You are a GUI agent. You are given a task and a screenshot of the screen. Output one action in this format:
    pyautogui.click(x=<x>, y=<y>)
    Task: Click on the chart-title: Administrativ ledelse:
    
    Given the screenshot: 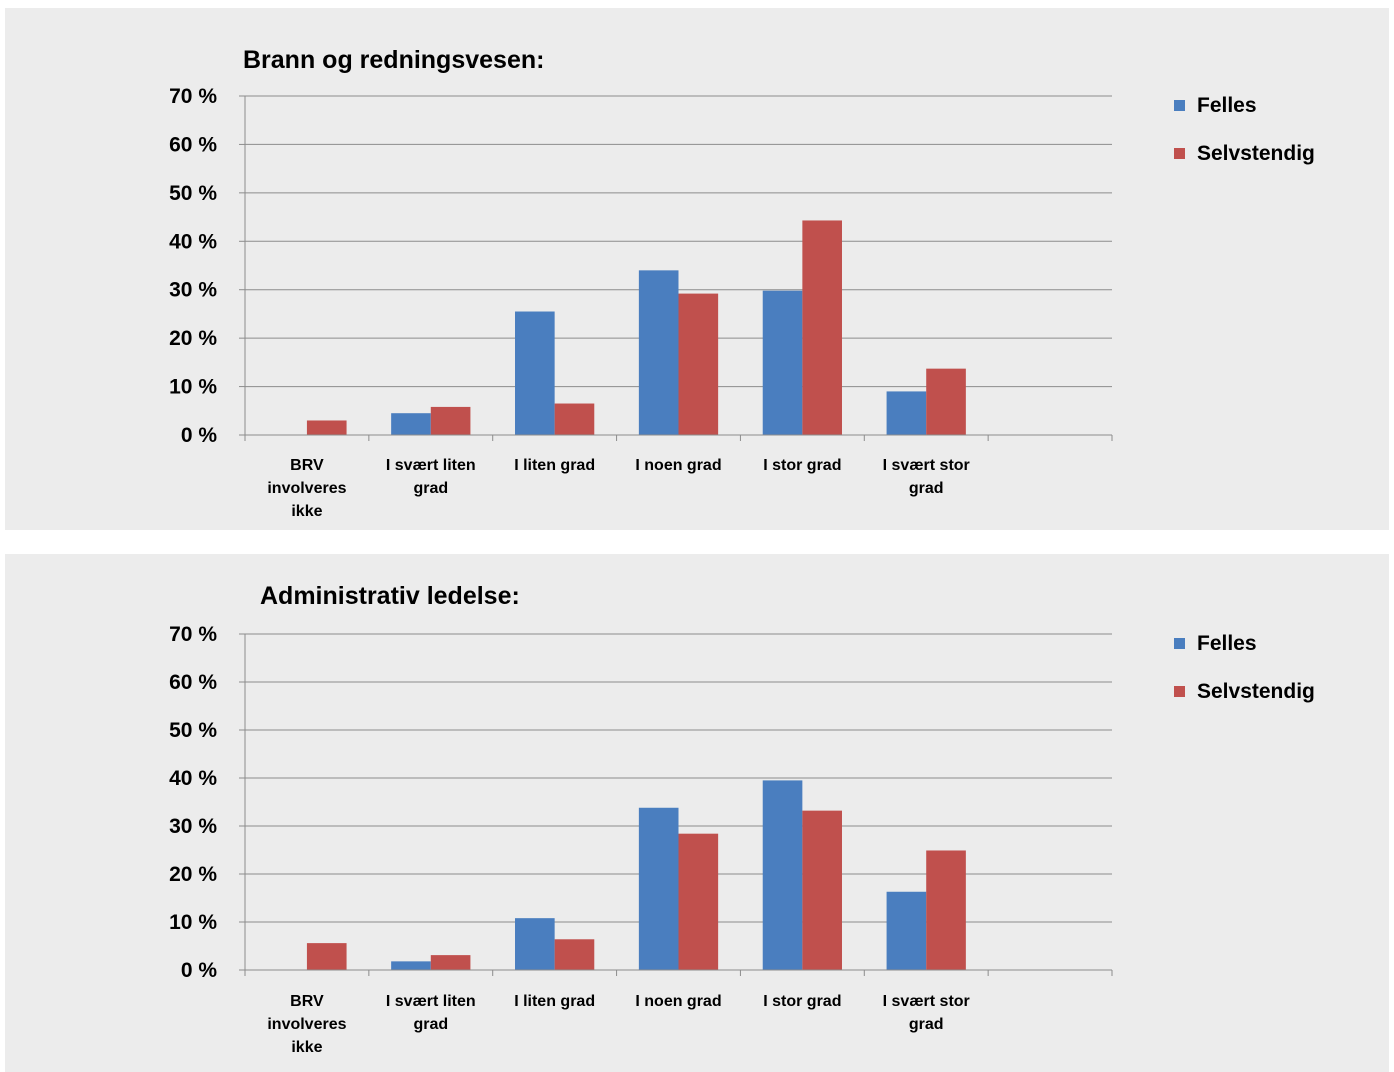 What is the action you would take?
    pyautogui.click(x=390, y=596)
    